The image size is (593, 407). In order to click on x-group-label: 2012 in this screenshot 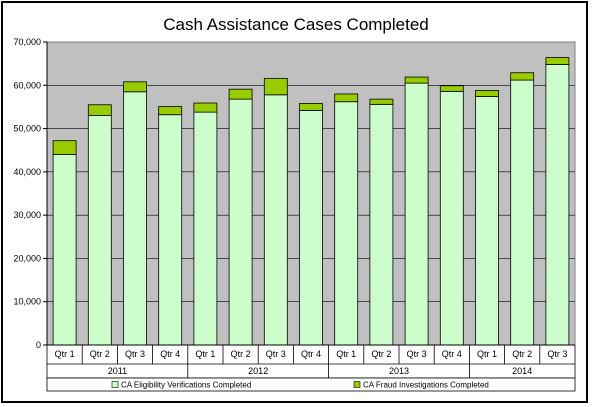, I will do `click(258, 371)`.